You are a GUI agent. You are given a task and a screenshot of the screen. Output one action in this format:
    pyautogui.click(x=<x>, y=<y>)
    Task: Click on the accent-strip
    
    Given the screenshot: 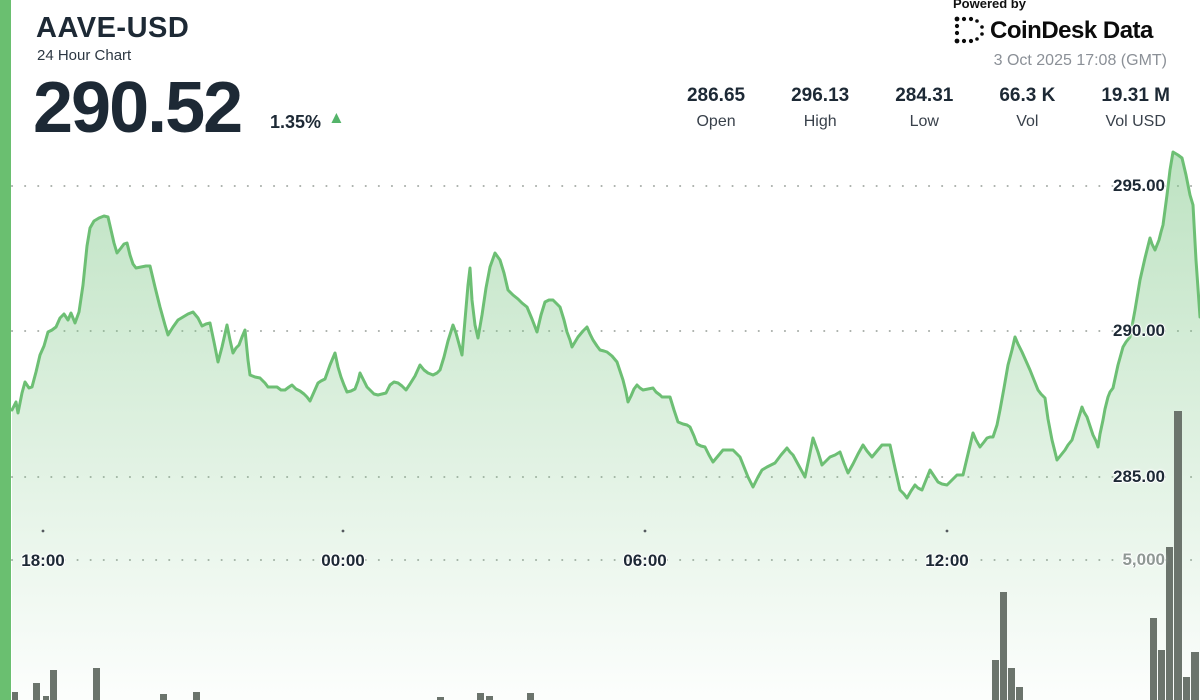 What is the action you would take?
    pyautogui.click(x=5, y=350)
    